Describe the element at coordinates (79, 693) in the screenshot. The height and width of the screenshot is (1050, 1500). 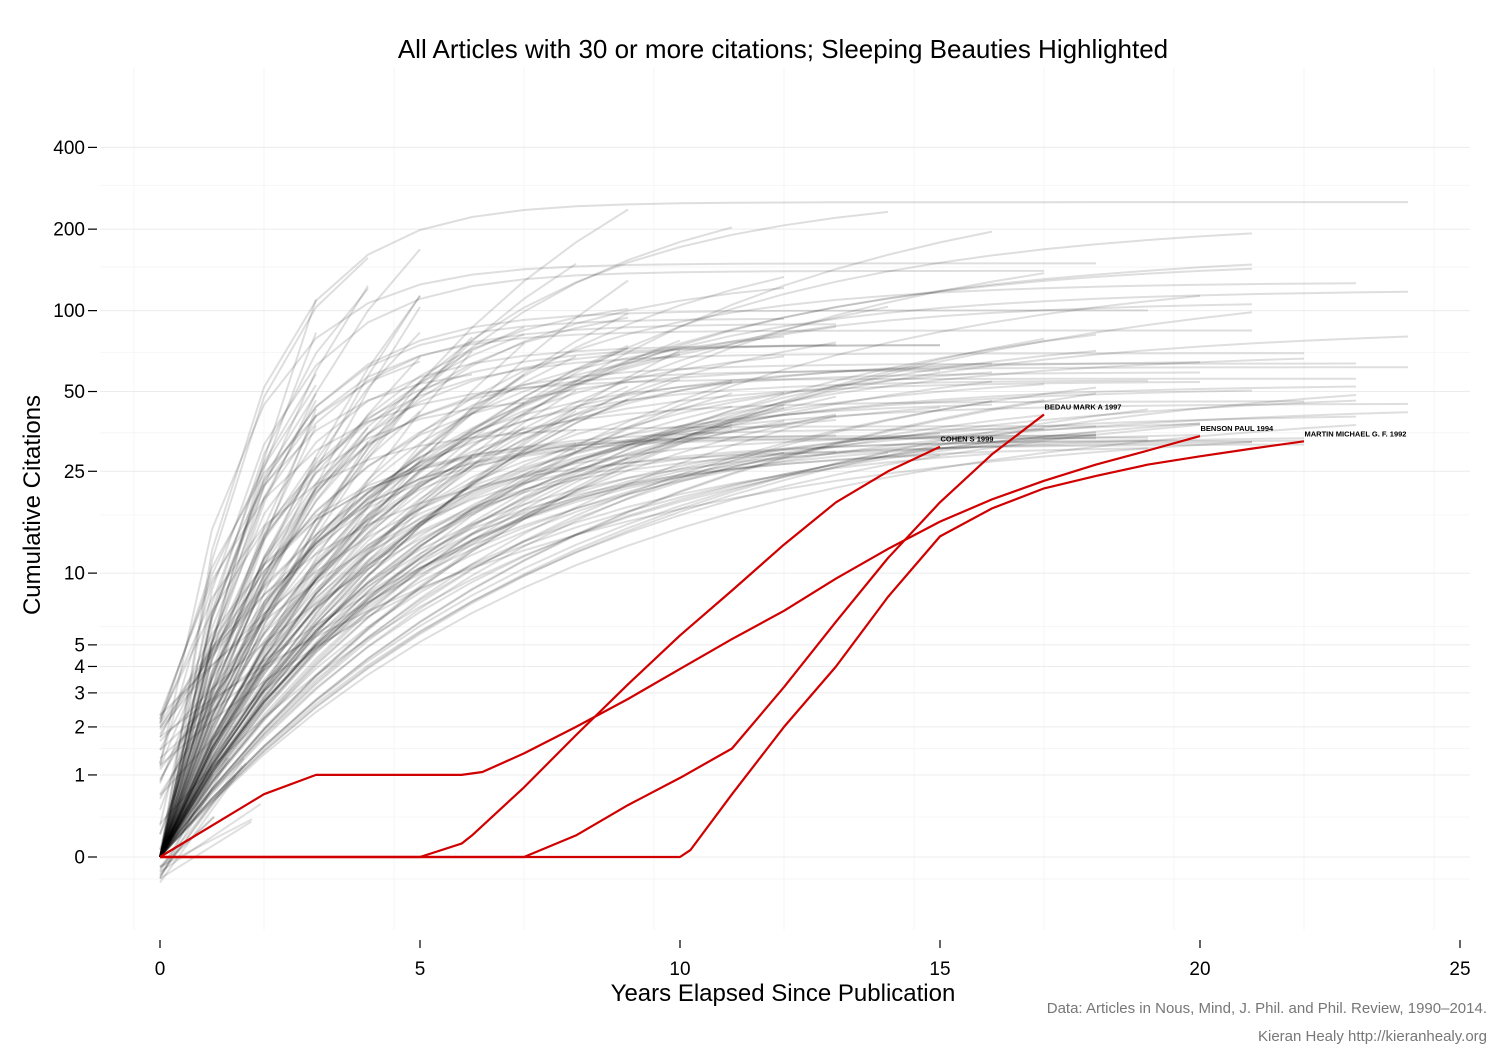
I see `y-tick-label: 3` at that location.